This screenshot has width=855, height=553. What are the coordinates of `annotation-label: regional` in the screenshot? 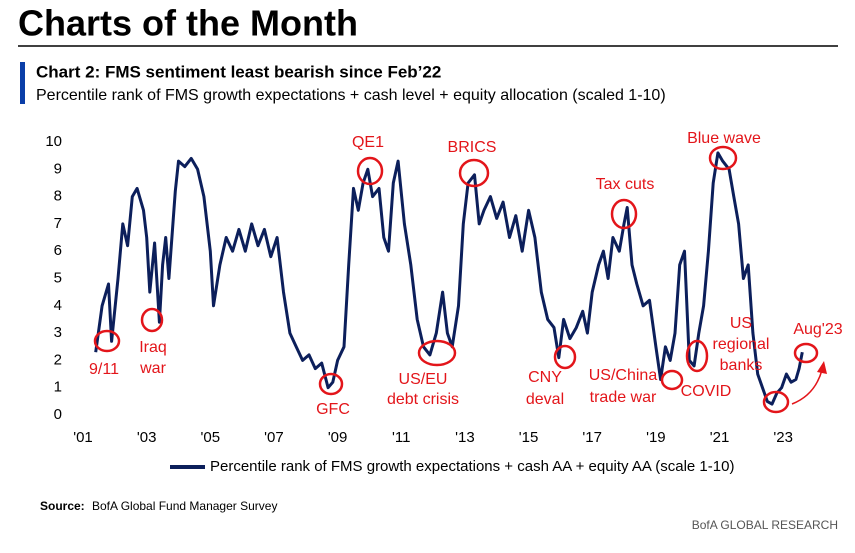 It's located at (741, 344).